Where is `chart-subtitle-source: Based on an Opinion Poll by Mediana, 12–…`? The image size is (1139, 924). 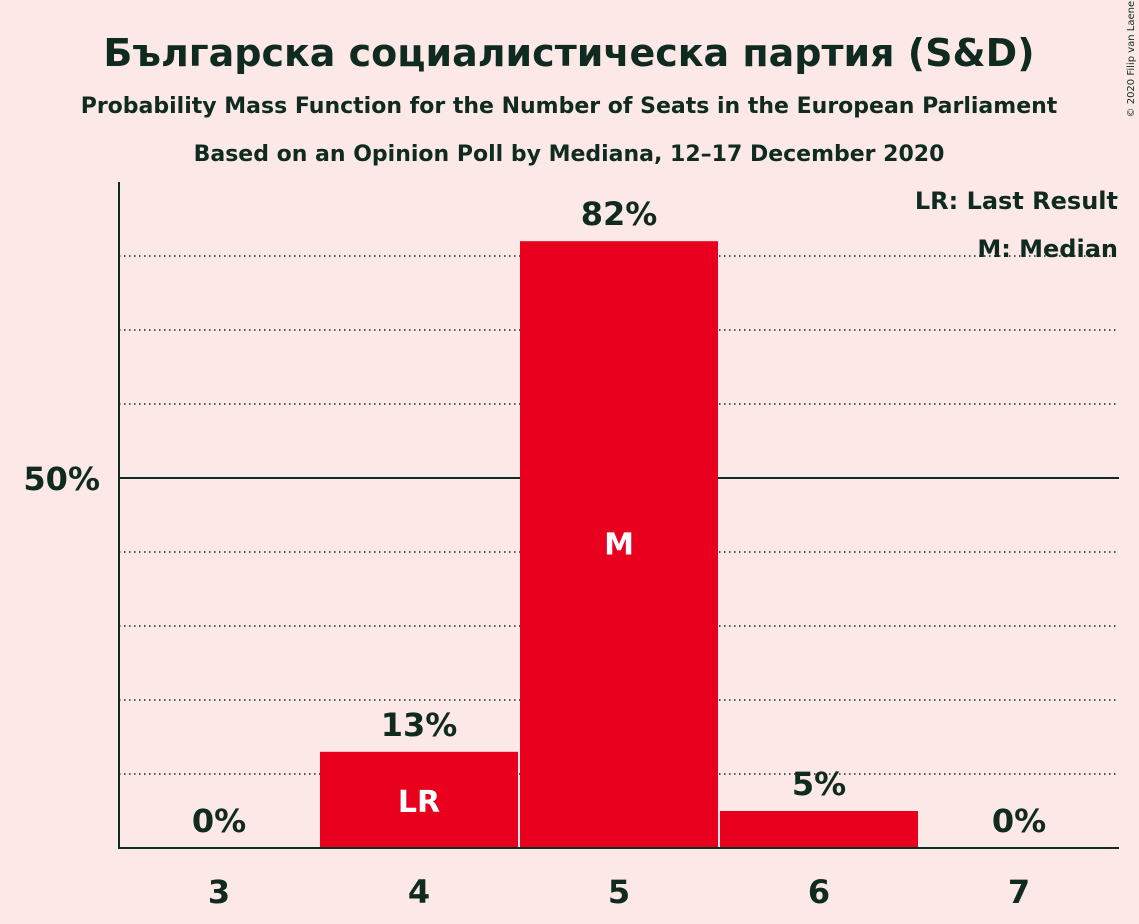 chart-subtitle-source: Based on an Opinion Poll by Mediana, 12–… is located at coordinates (569, 154).